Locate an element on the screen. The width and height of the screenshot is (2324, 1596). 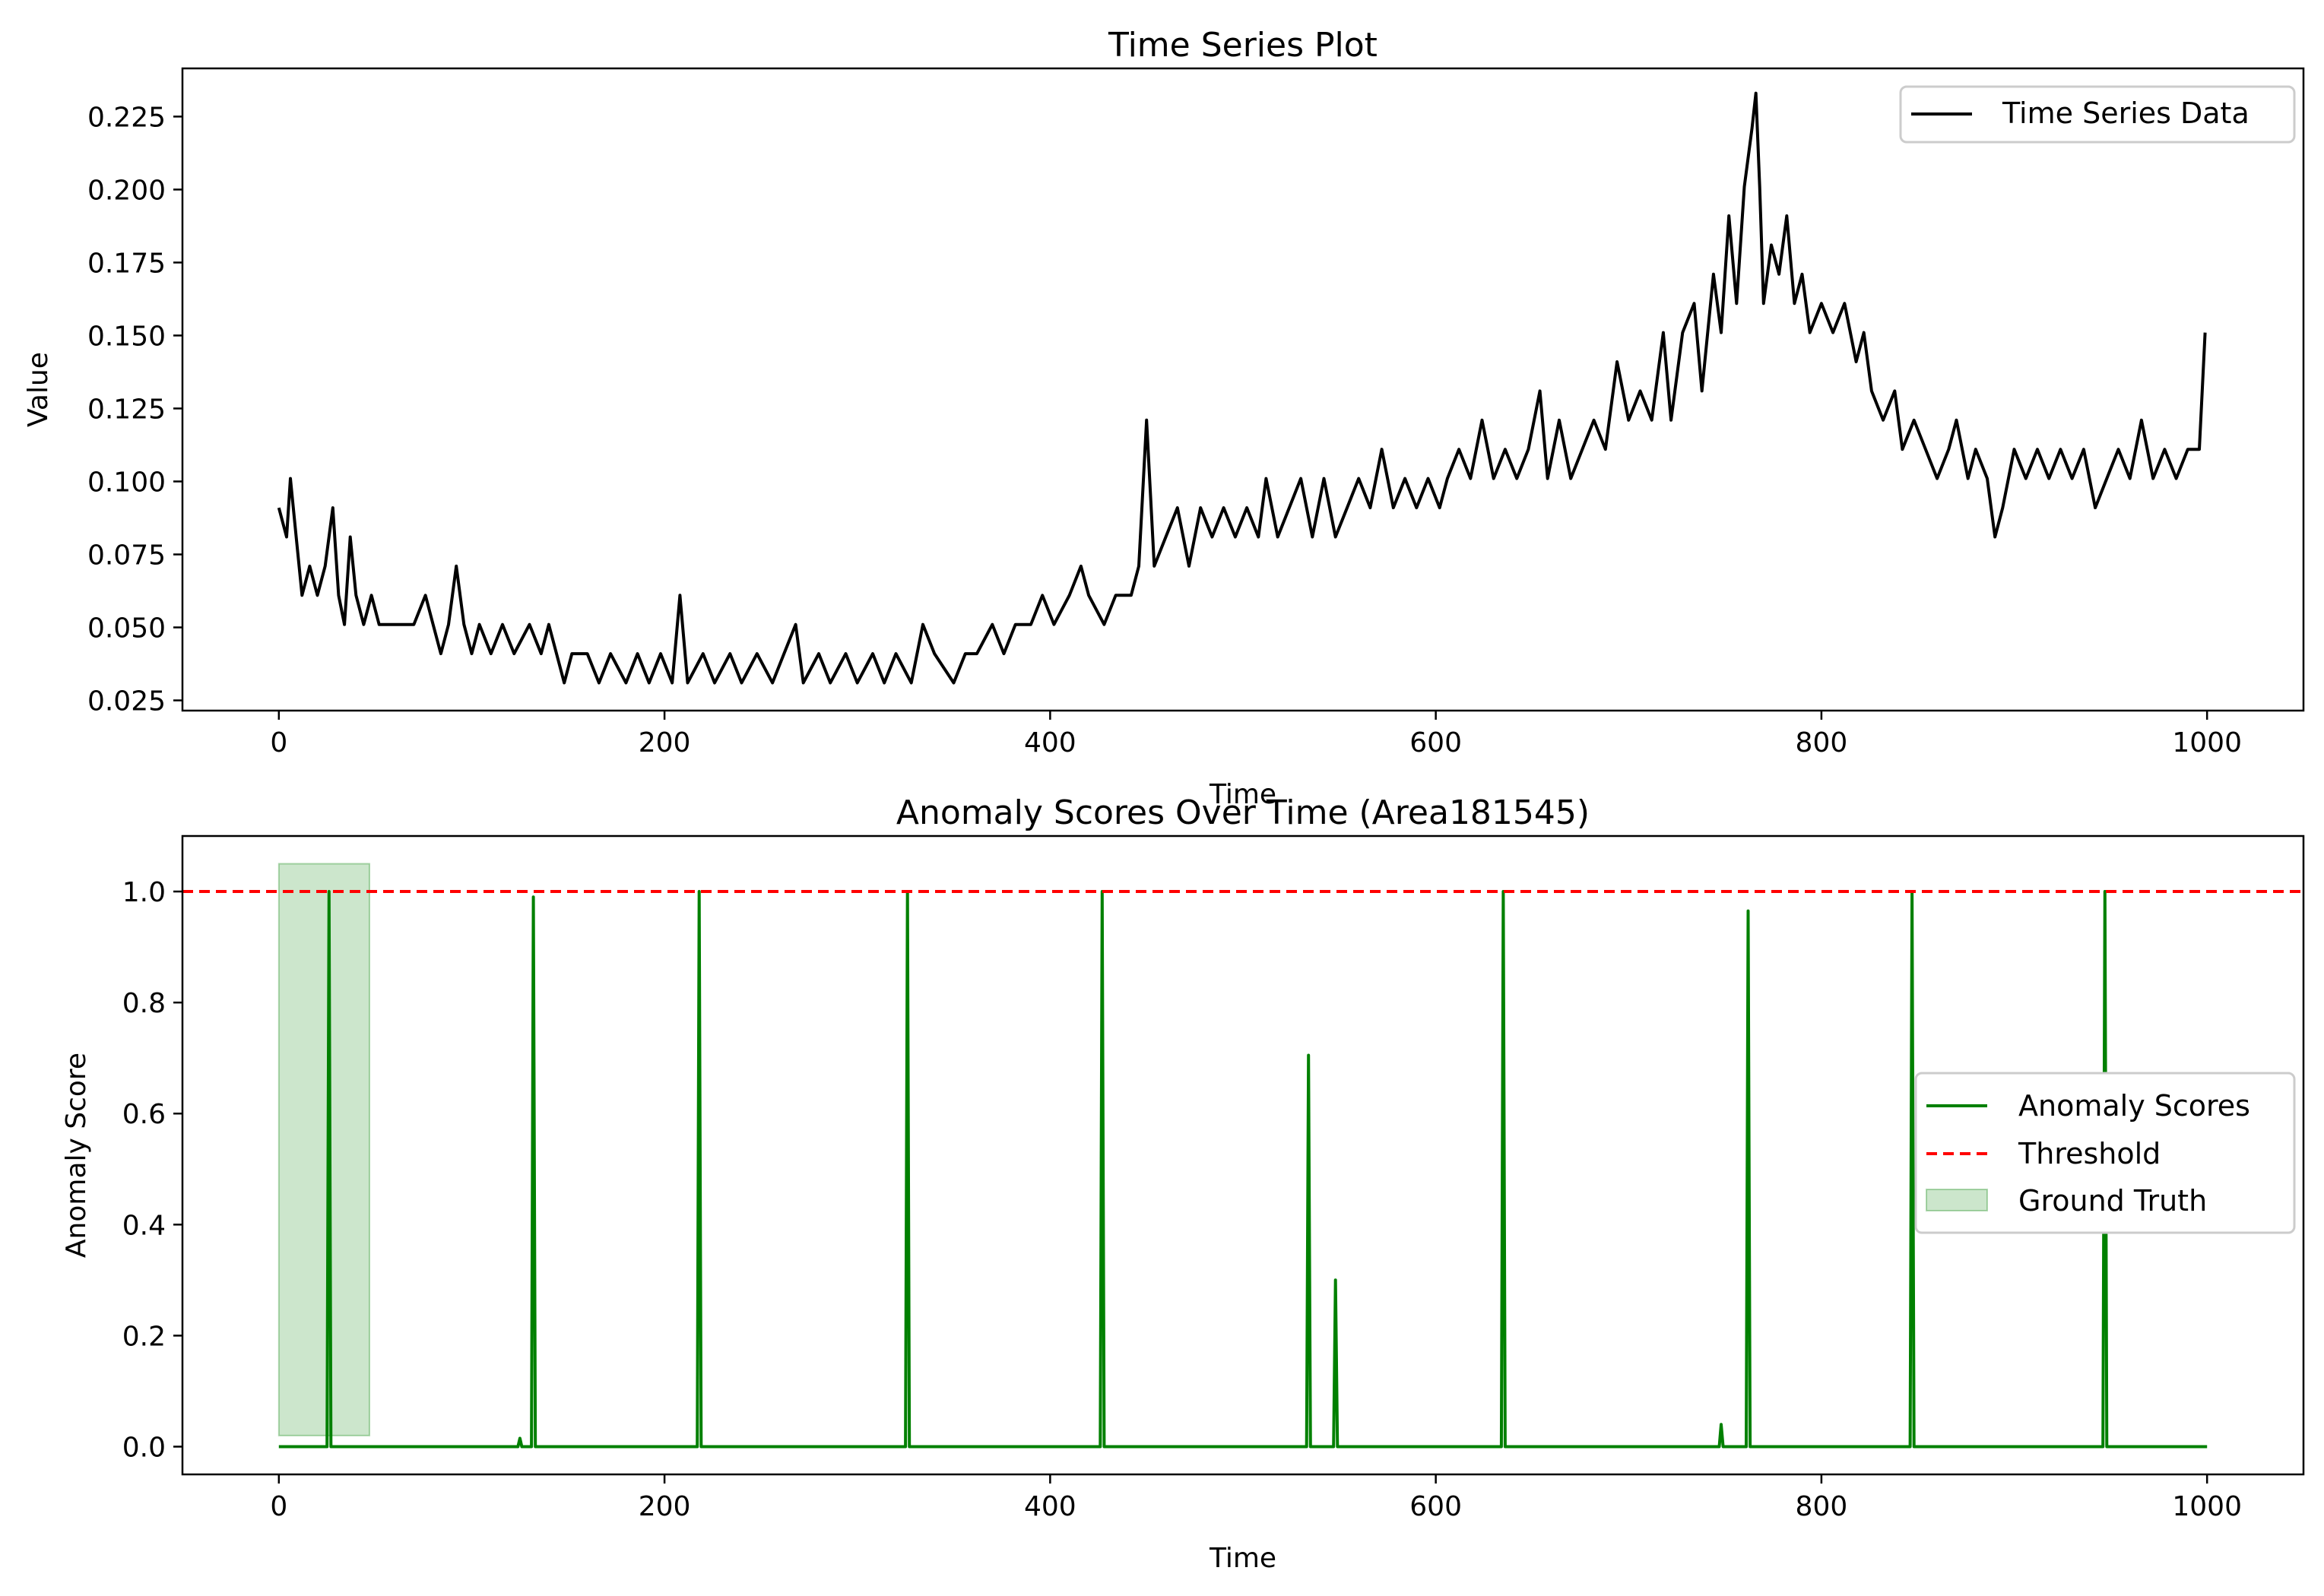
legend-swatch-ground-truth is located at coordinates (1957, 1200).